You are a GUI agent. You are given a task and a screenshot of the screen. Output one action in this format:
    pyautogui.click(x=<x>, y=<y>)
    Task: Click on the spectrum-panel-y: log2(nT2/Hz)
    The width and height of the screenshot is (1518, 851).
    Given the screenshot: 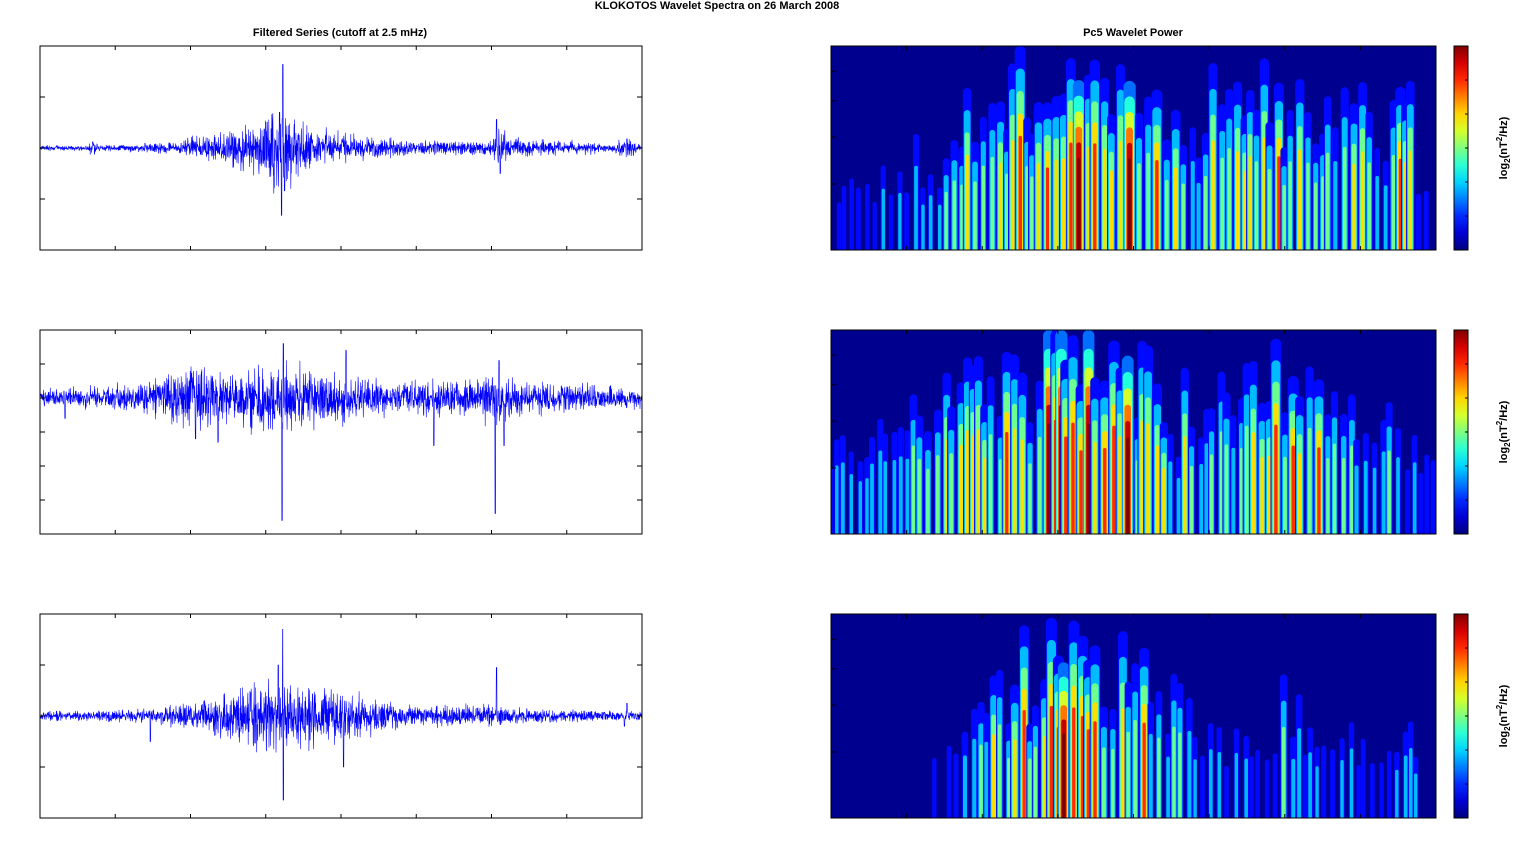 What is the action you would take?
    pyautogui.click(x=1171, y=432)
    